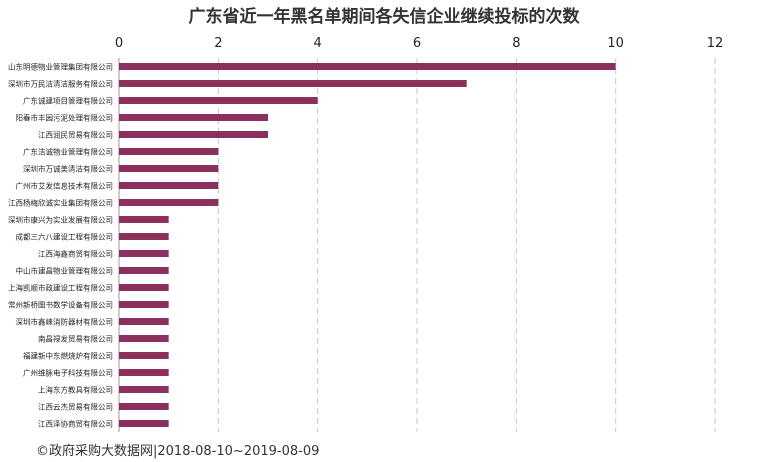 This screenshot has height=462, width=768. I want to click on x-axis-ticks: 0 2 4 6 8 10 12, so click(419, 43).